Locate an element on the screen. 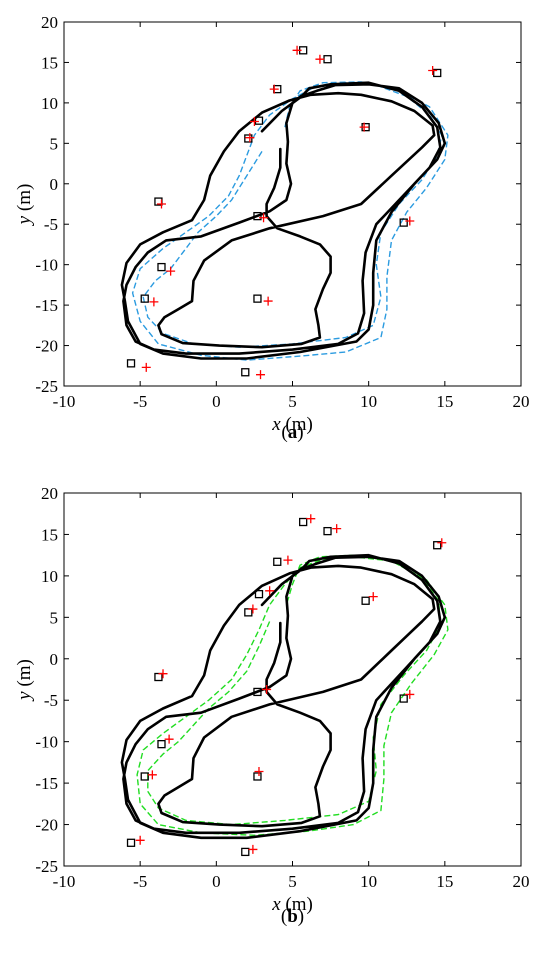 The image size is (550, 966). y-tick-label: -5 is located at coordinates (51, 700).